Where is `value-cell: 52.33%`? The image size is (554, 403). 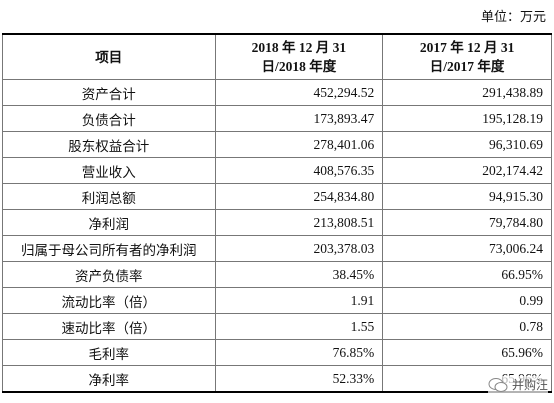
value-cell: 52.33% is located at coordinates (299, 379).